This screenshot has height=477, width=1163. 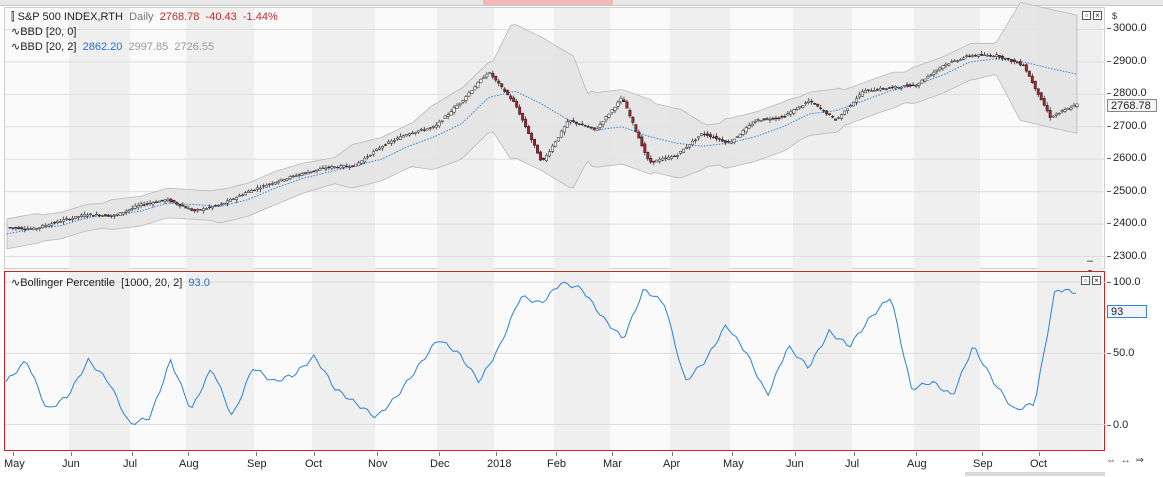 I want to click on x-tick-label: Sep, so click(x=983, y=464).